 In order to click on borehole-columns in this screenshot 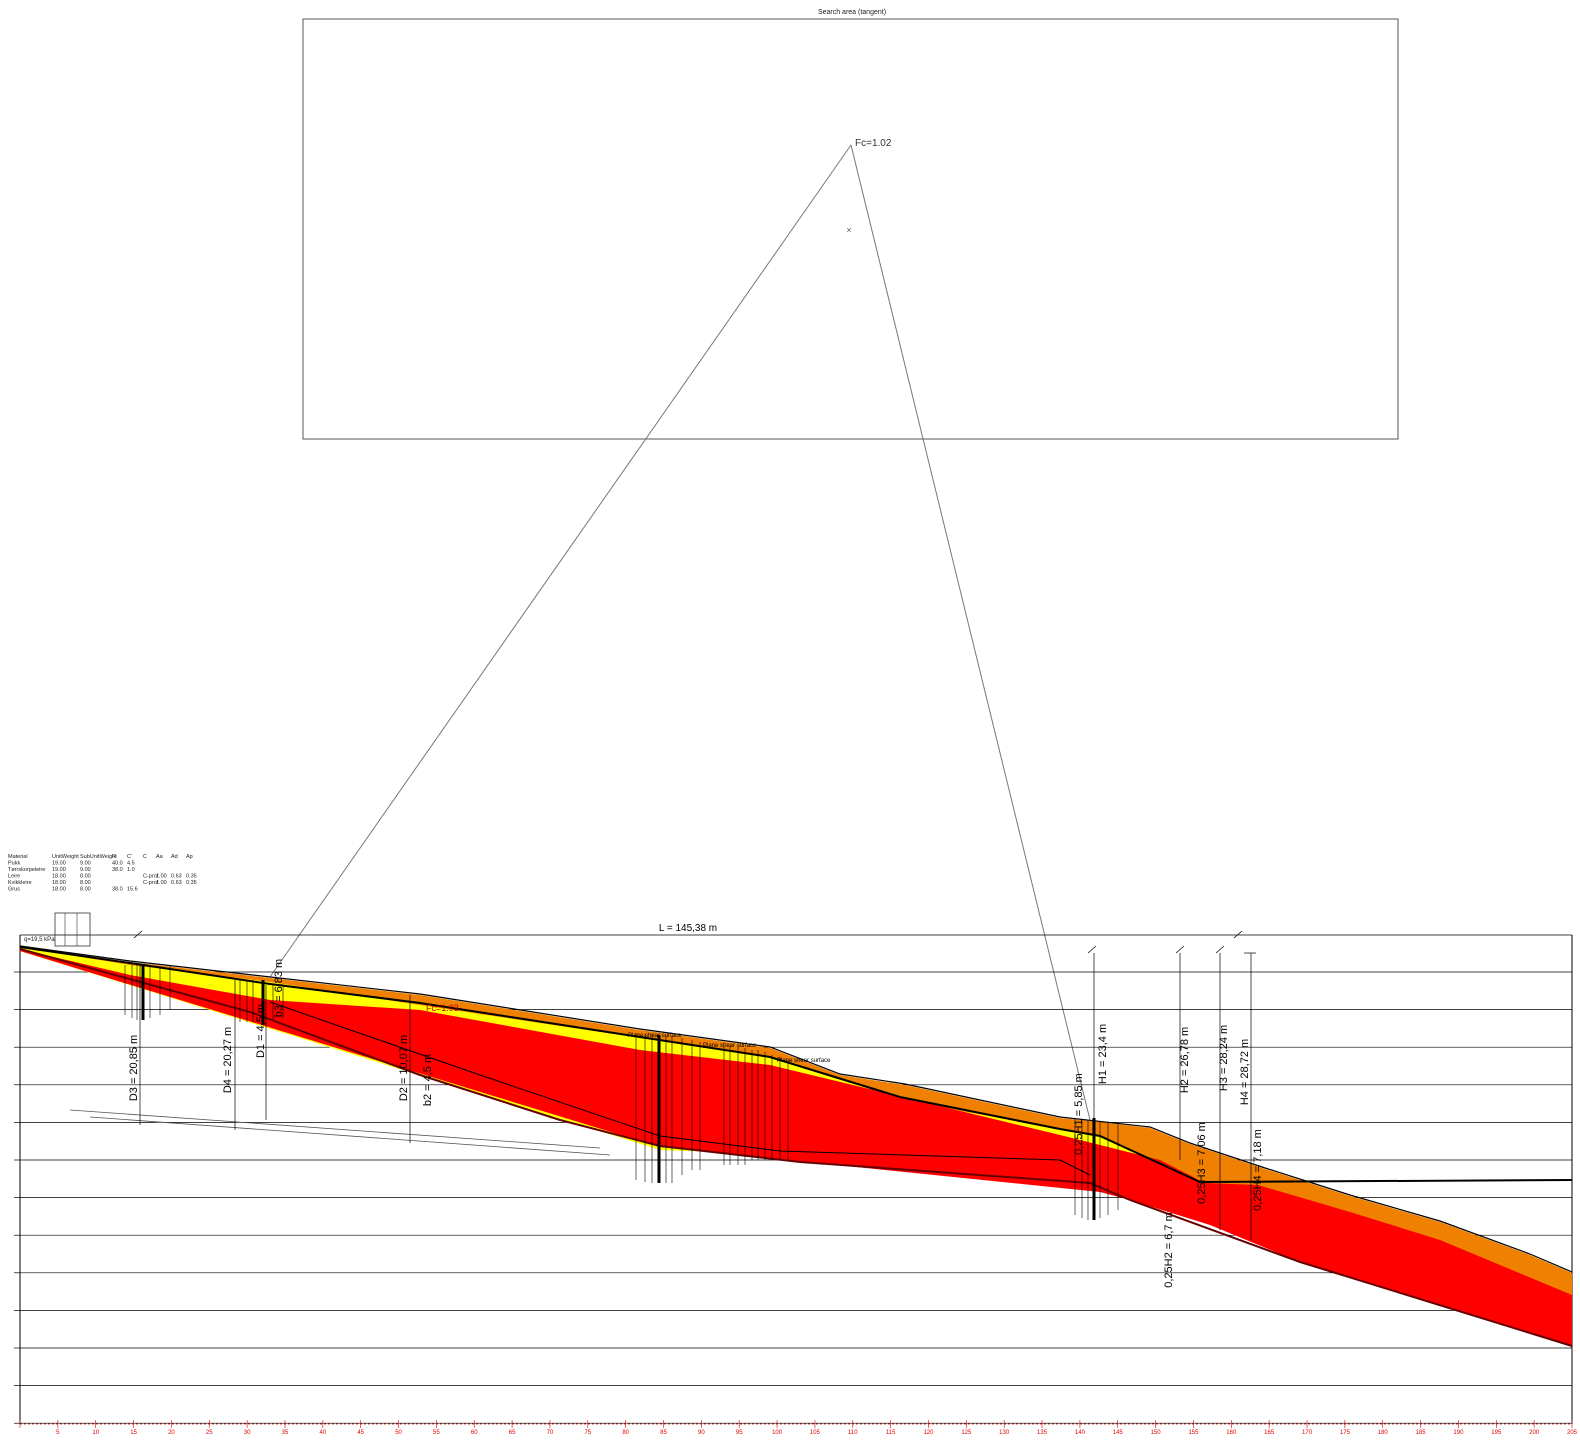, I will do `click(618, 1092)`.